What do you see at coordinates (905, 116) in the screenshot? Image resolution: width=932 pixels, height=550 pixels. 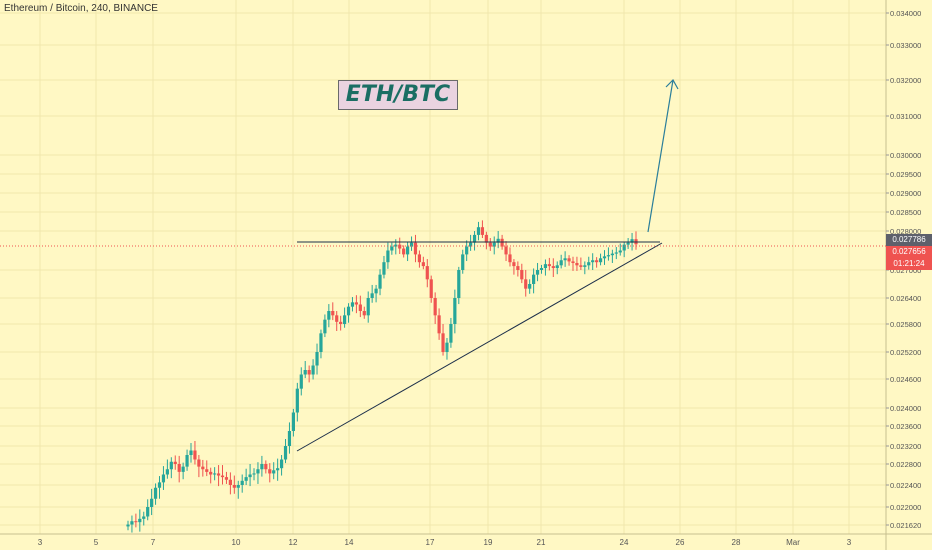 I see `y-tick-label: 0.031000` at bounding box center [905, 116].